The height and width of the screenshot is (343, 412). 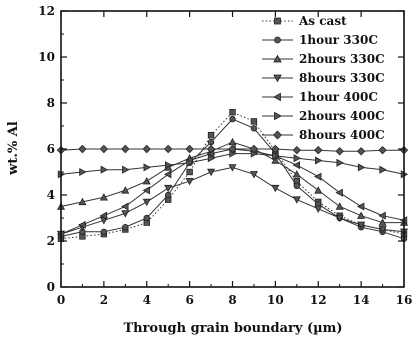 I want to click on legend-entry: 2hours 400C, so click(x=323, y=116).